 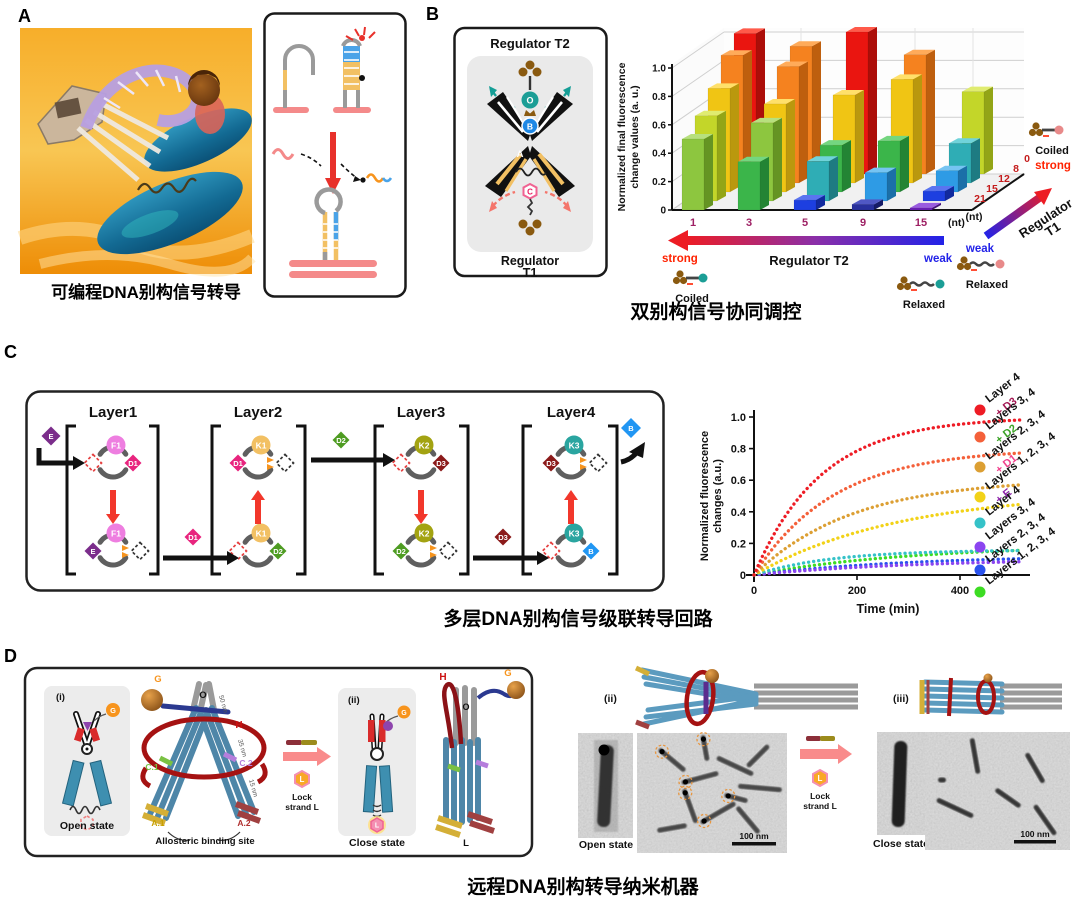 I want to click on tem-closed-field, so click(x=997, y=791).